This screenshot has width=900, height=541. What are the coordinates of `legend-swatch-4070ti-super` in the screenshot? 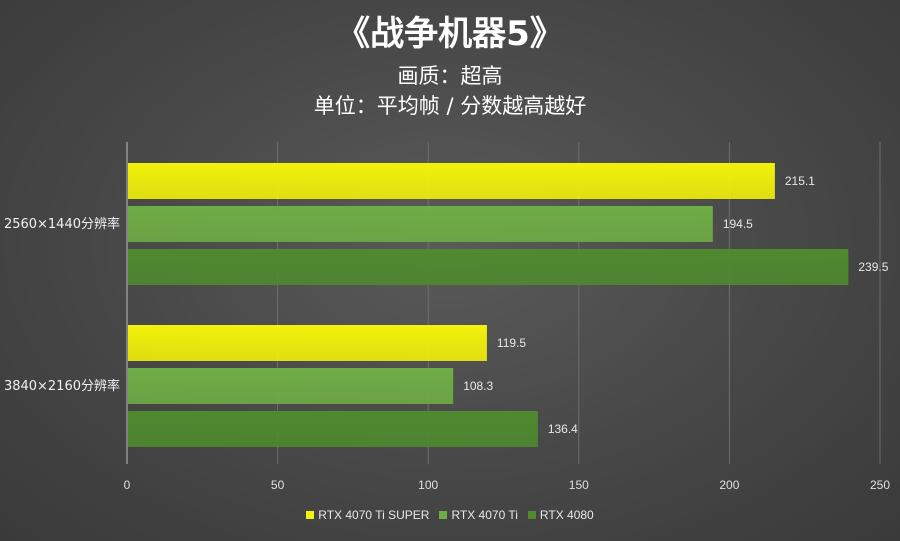 It's located at (310, 515).